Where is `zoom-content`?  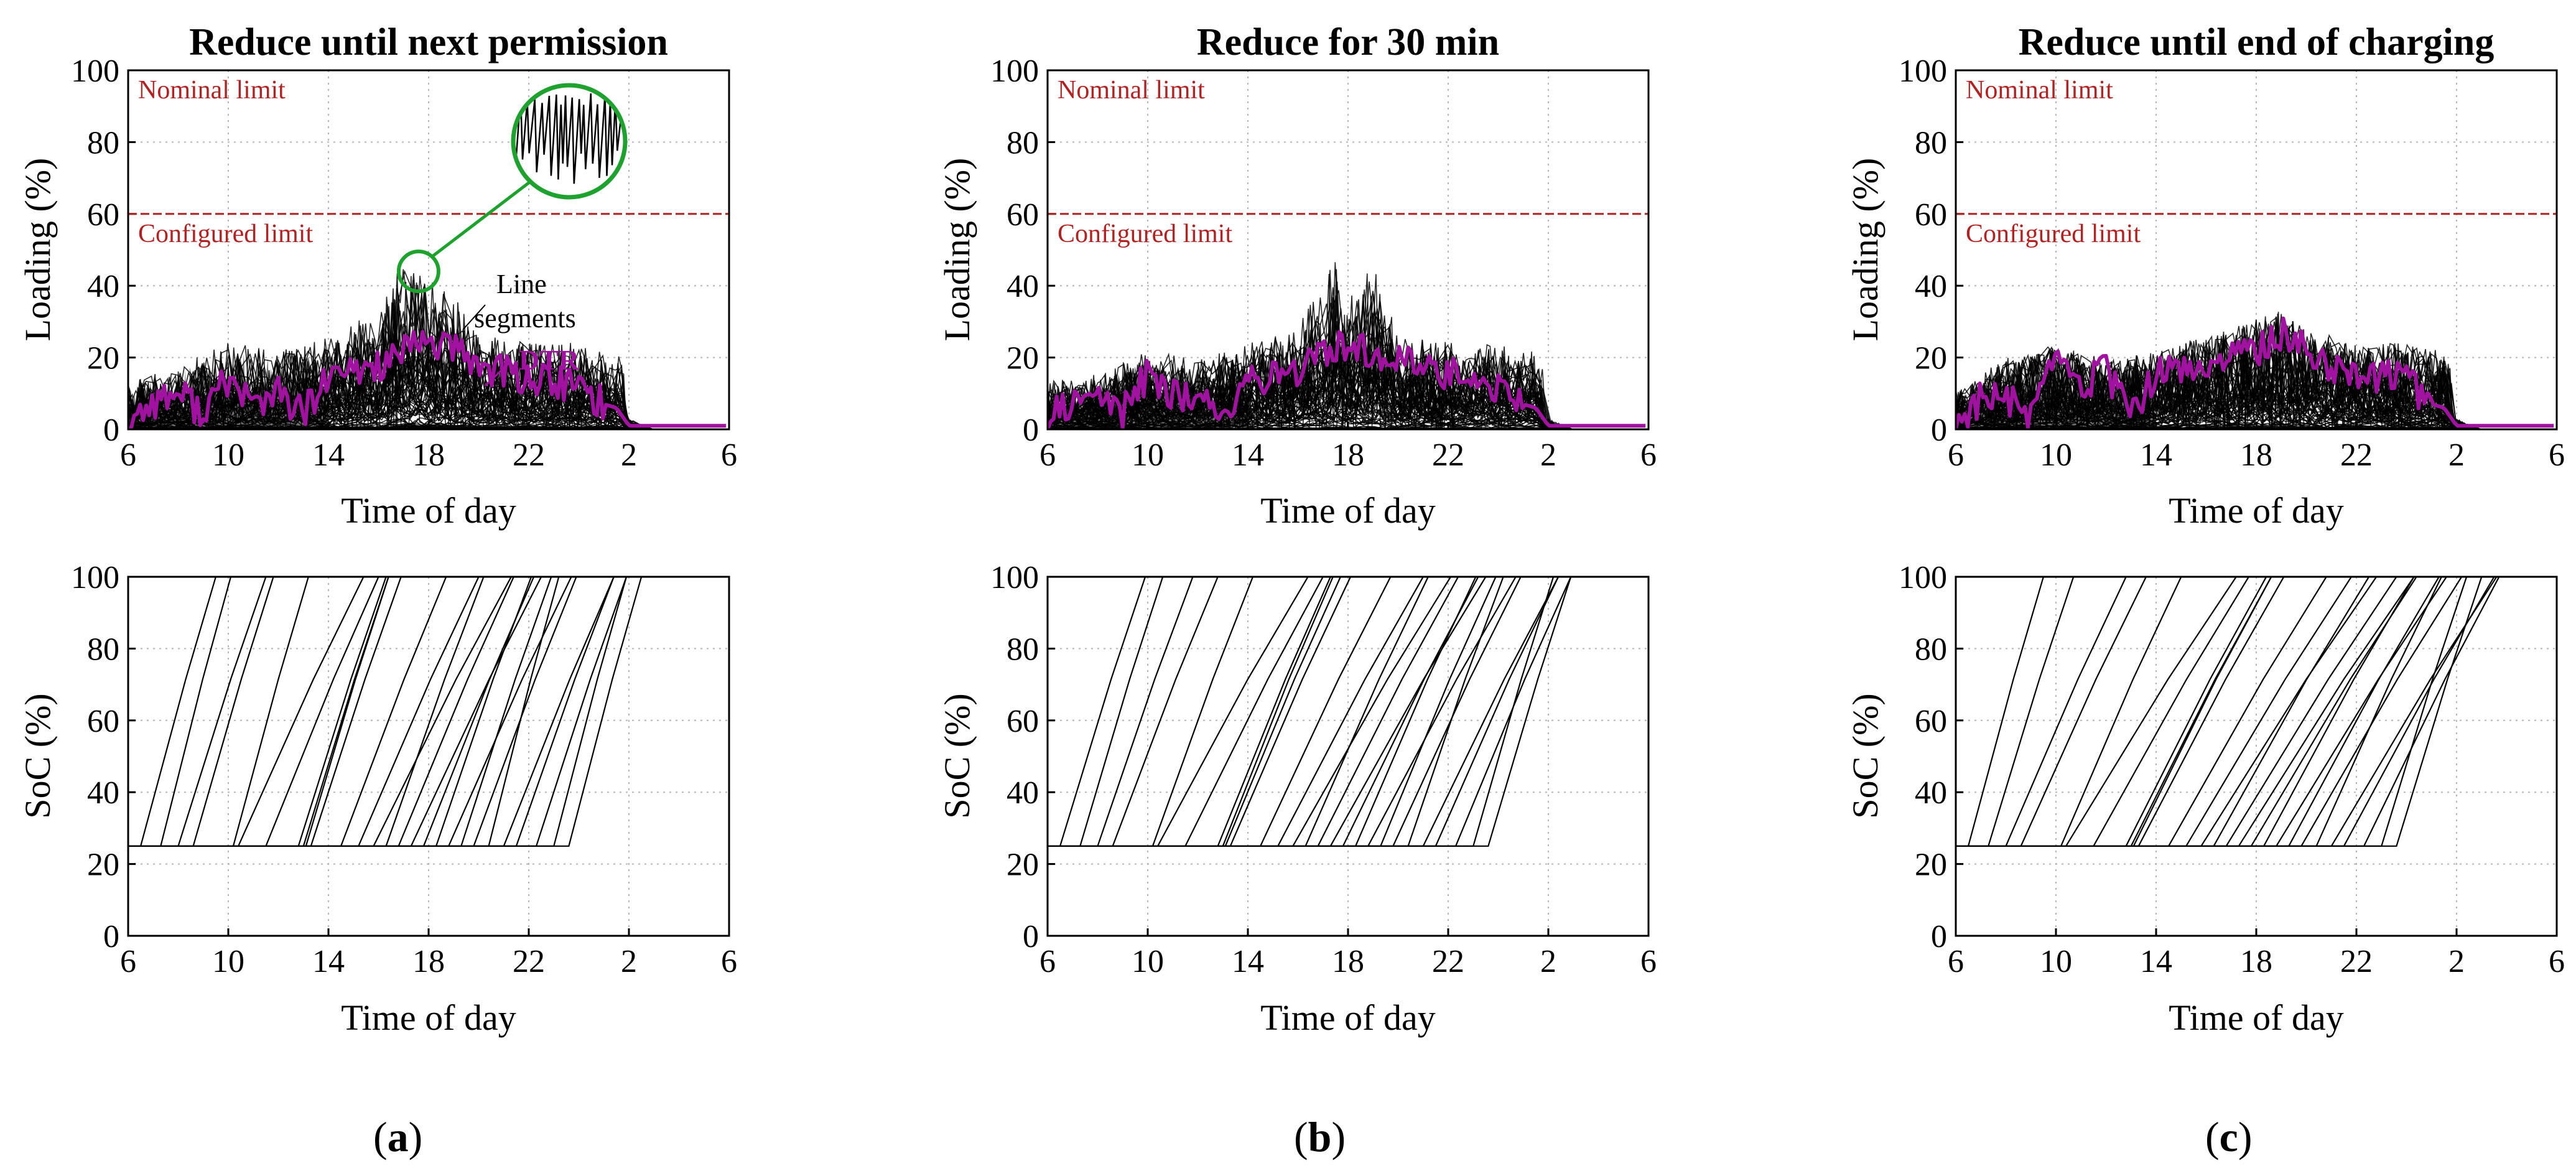
zoom-content is located at coordinates (569, 138).